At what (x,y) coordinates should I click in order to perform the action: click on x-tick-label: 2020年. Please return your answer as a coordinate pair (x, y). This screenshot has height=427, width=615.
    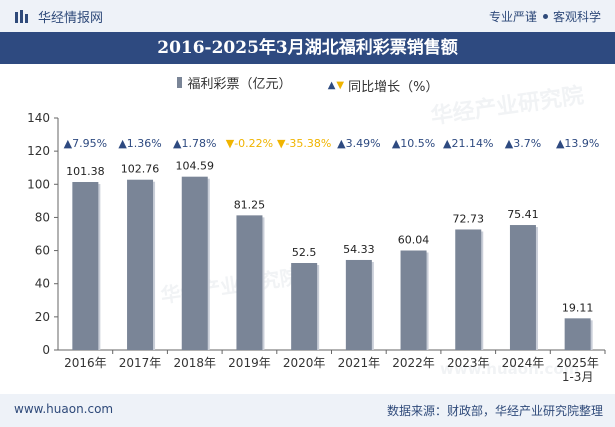
    Looking at the image, I should click on (304, 363).